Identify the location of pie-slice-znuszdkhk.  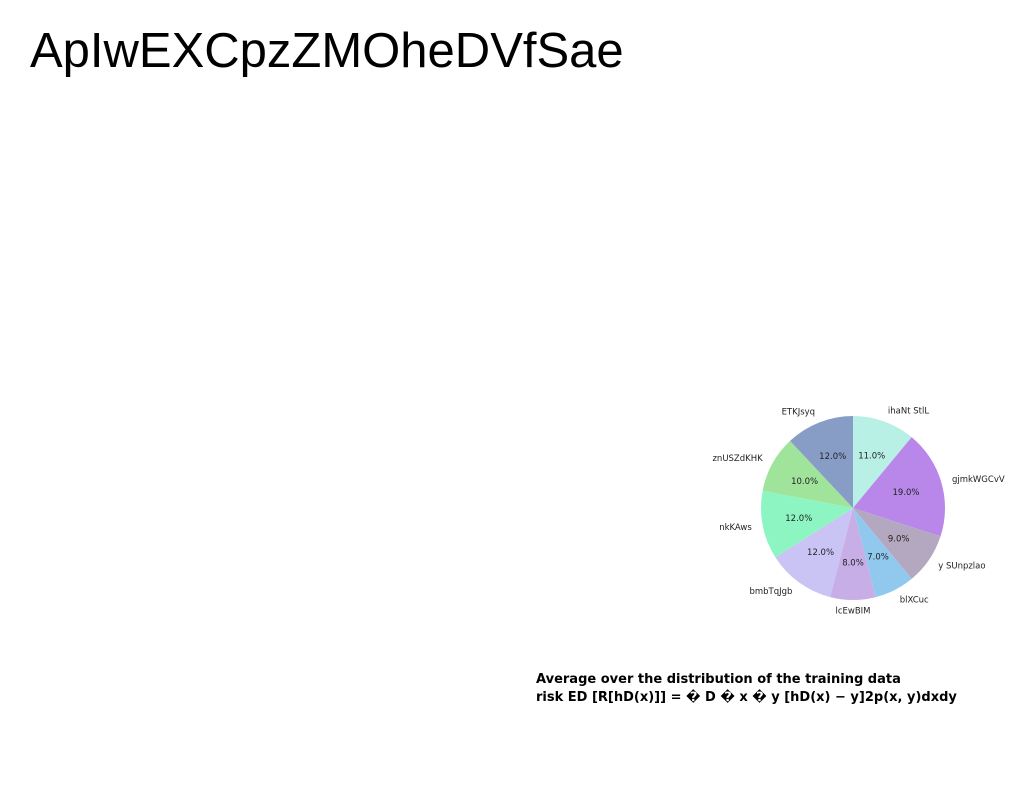
(807, 474).